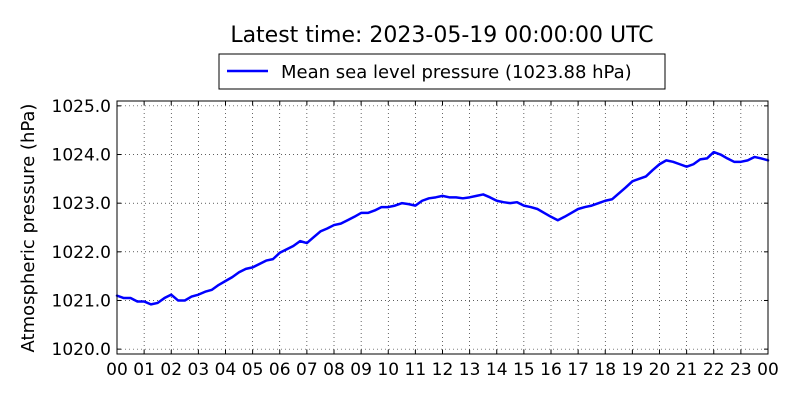 This screenshot has height=404, width=800. I want to click on x-tick-label: 07, so click(307, 370).